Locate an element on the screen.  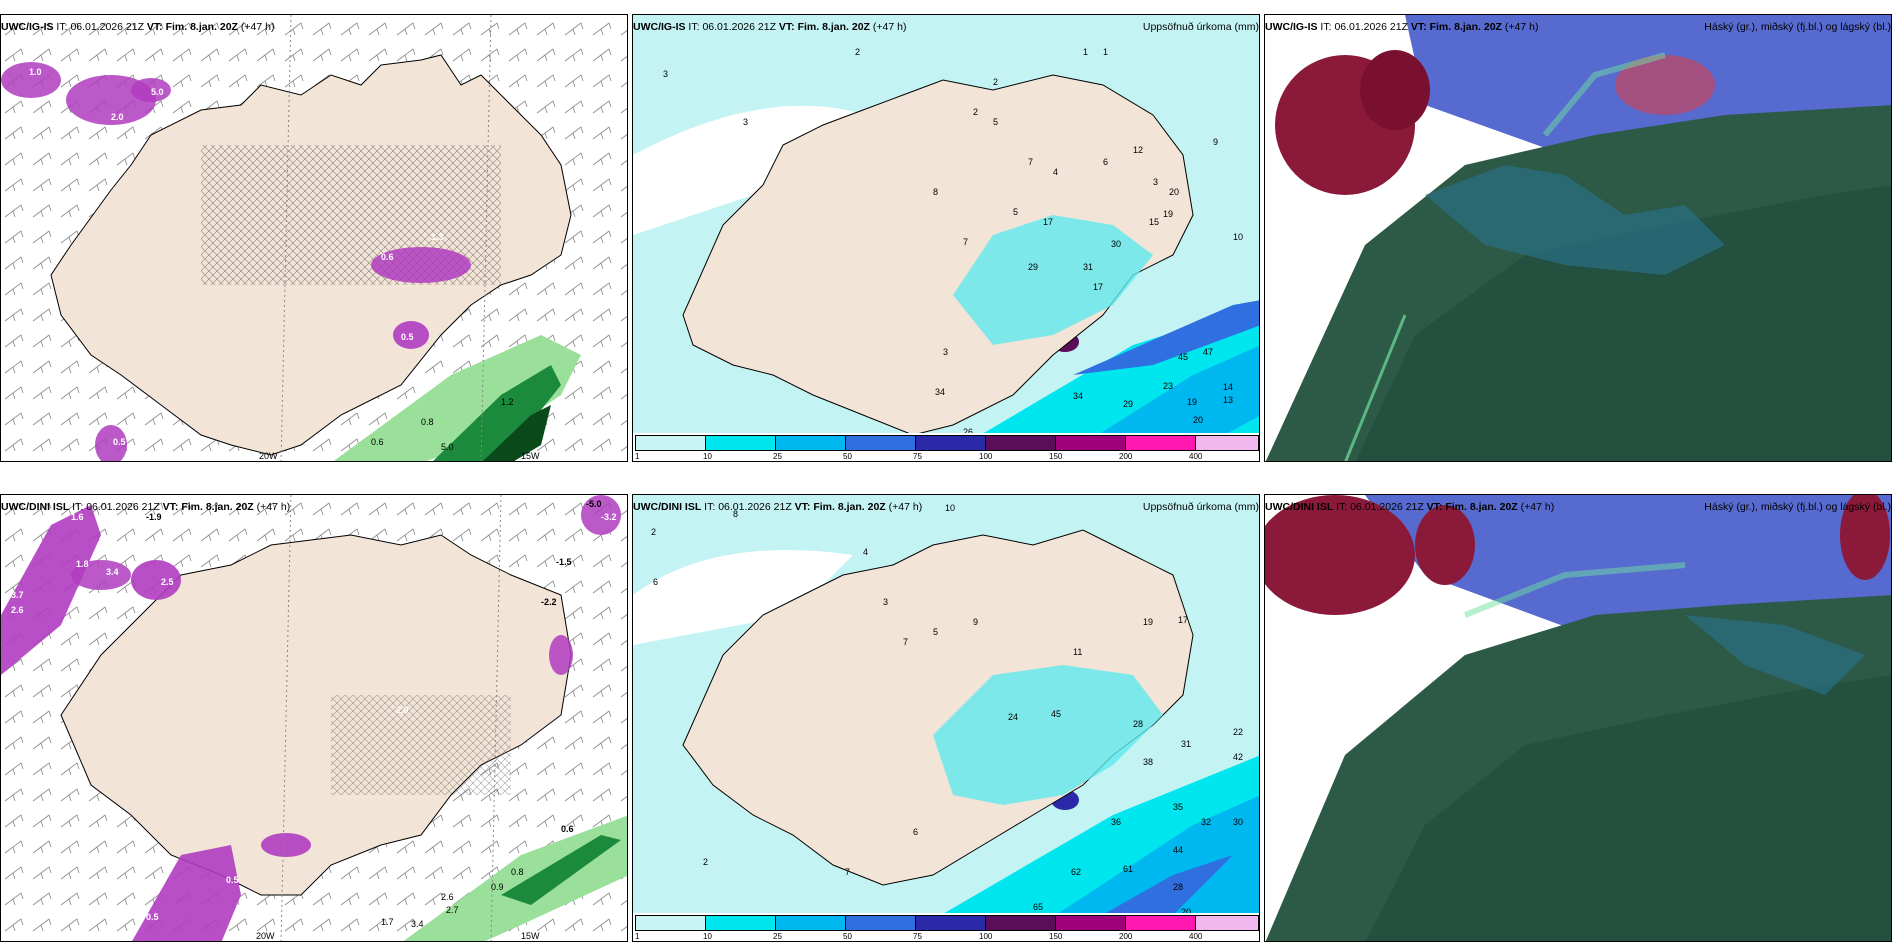
svg-text: 10 is located at coordinates (1238, 237).